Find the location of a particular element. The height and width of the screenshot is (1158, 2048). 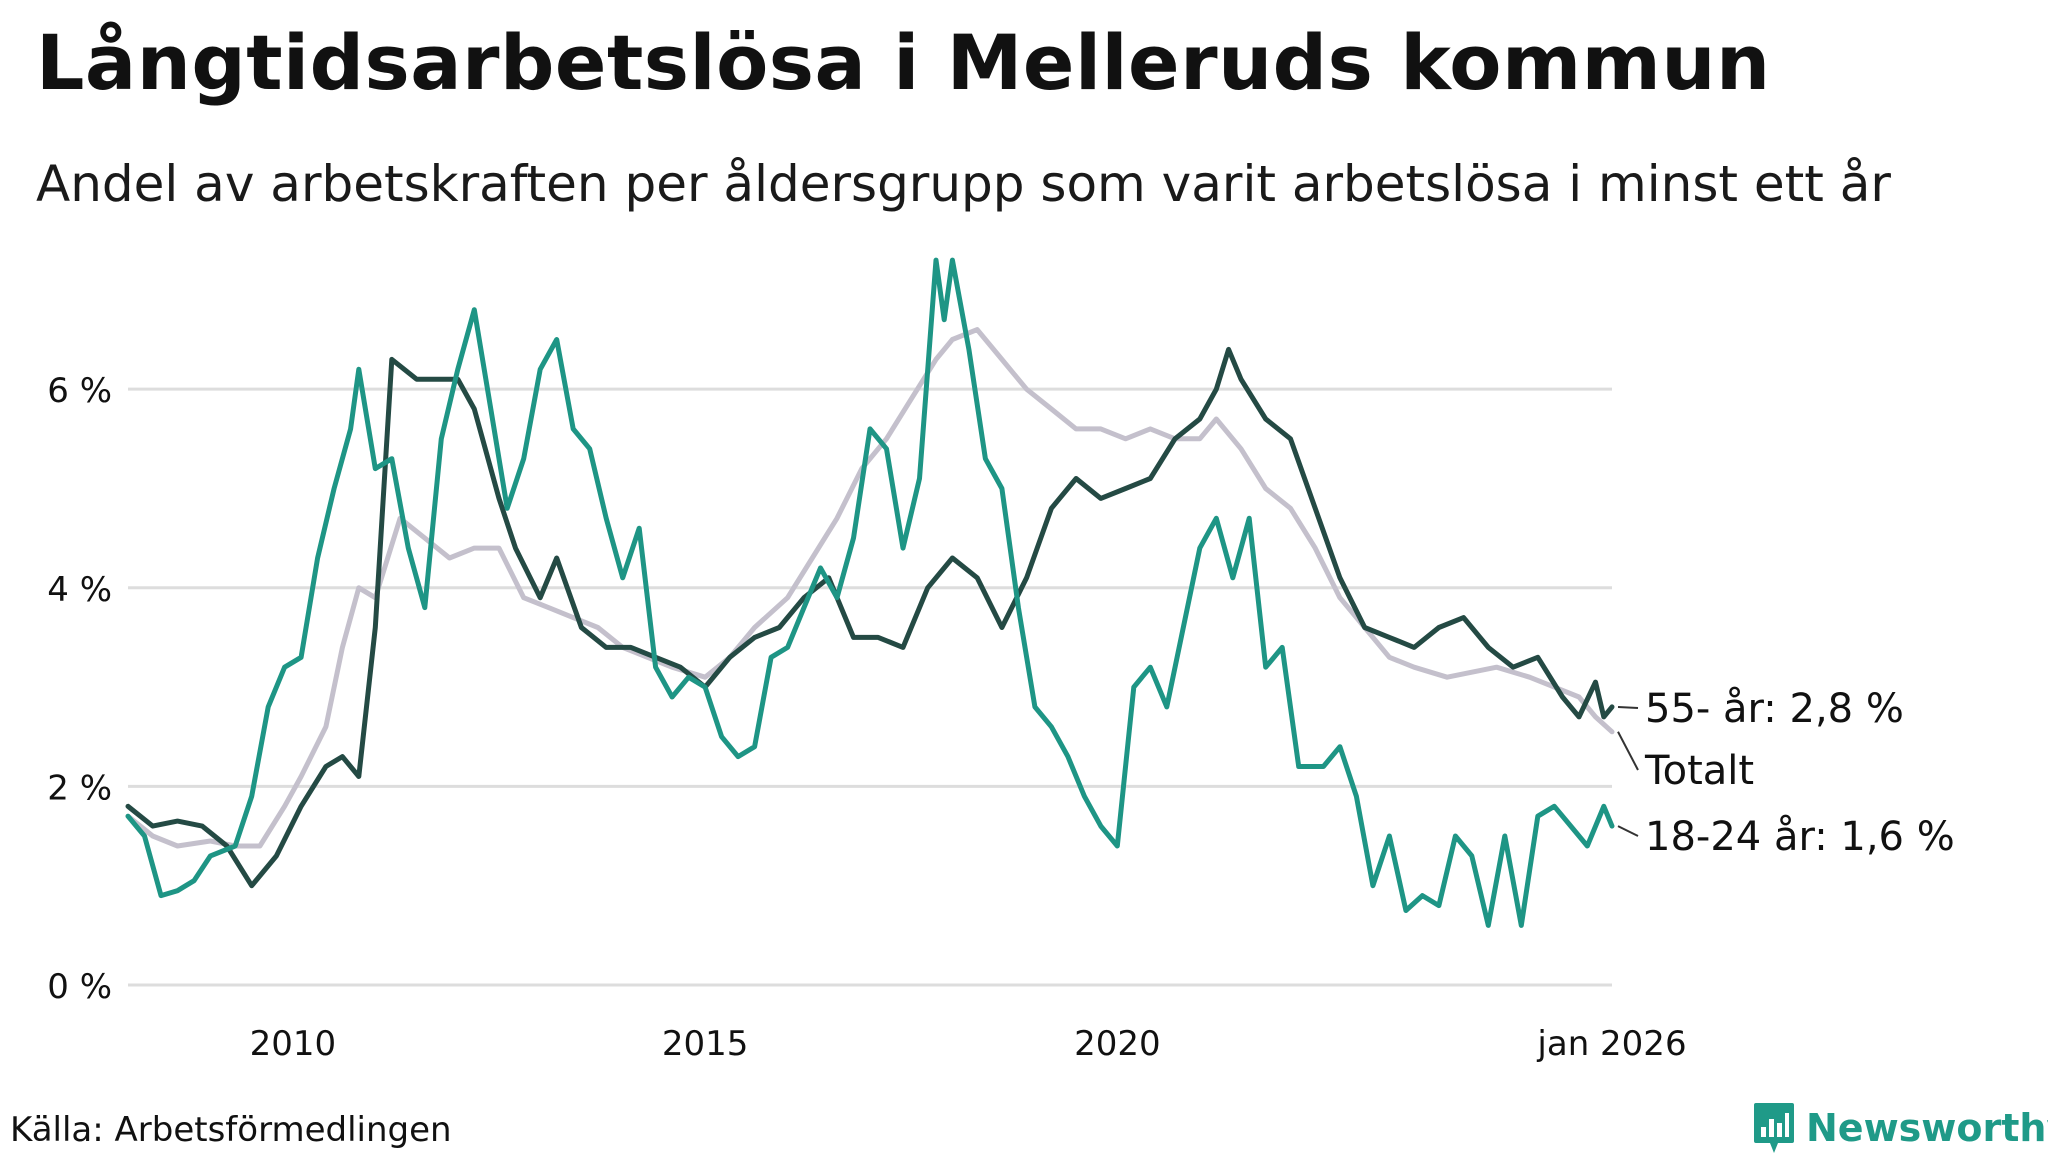

brand-logo: Newsworthy is located at coordinates (1900, 1128).